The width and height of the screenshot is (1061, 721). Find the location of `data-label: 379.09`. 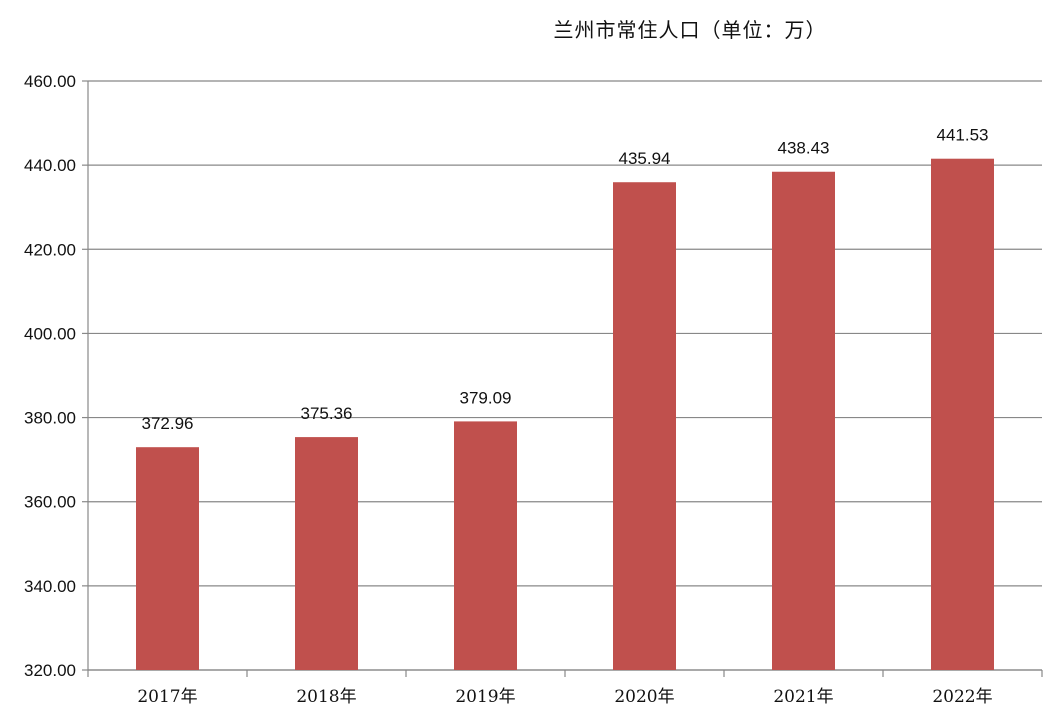

data-label: 379.09 is located at coordinates (486, 397).